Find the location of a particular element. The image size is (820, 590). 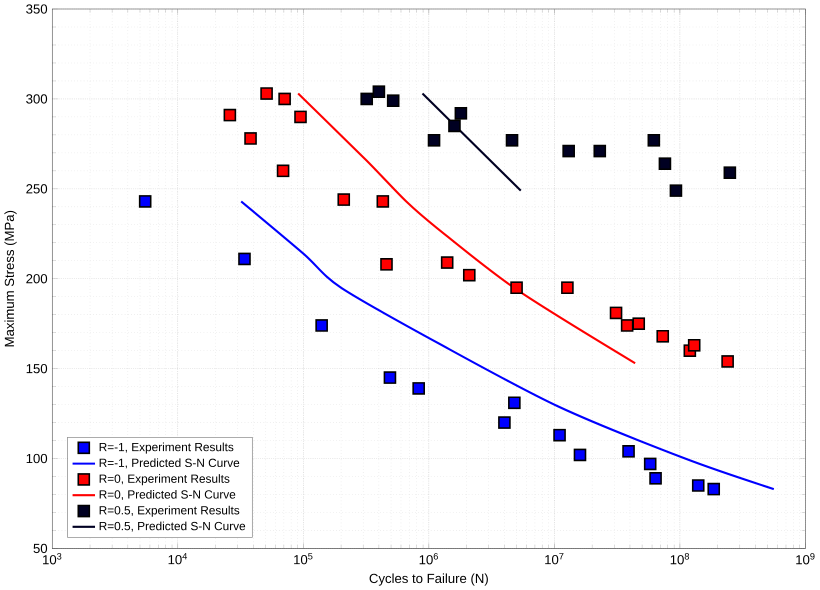

legend-label: R=0.5, Predicted S-N Curve is located at coordinates (173, 527).